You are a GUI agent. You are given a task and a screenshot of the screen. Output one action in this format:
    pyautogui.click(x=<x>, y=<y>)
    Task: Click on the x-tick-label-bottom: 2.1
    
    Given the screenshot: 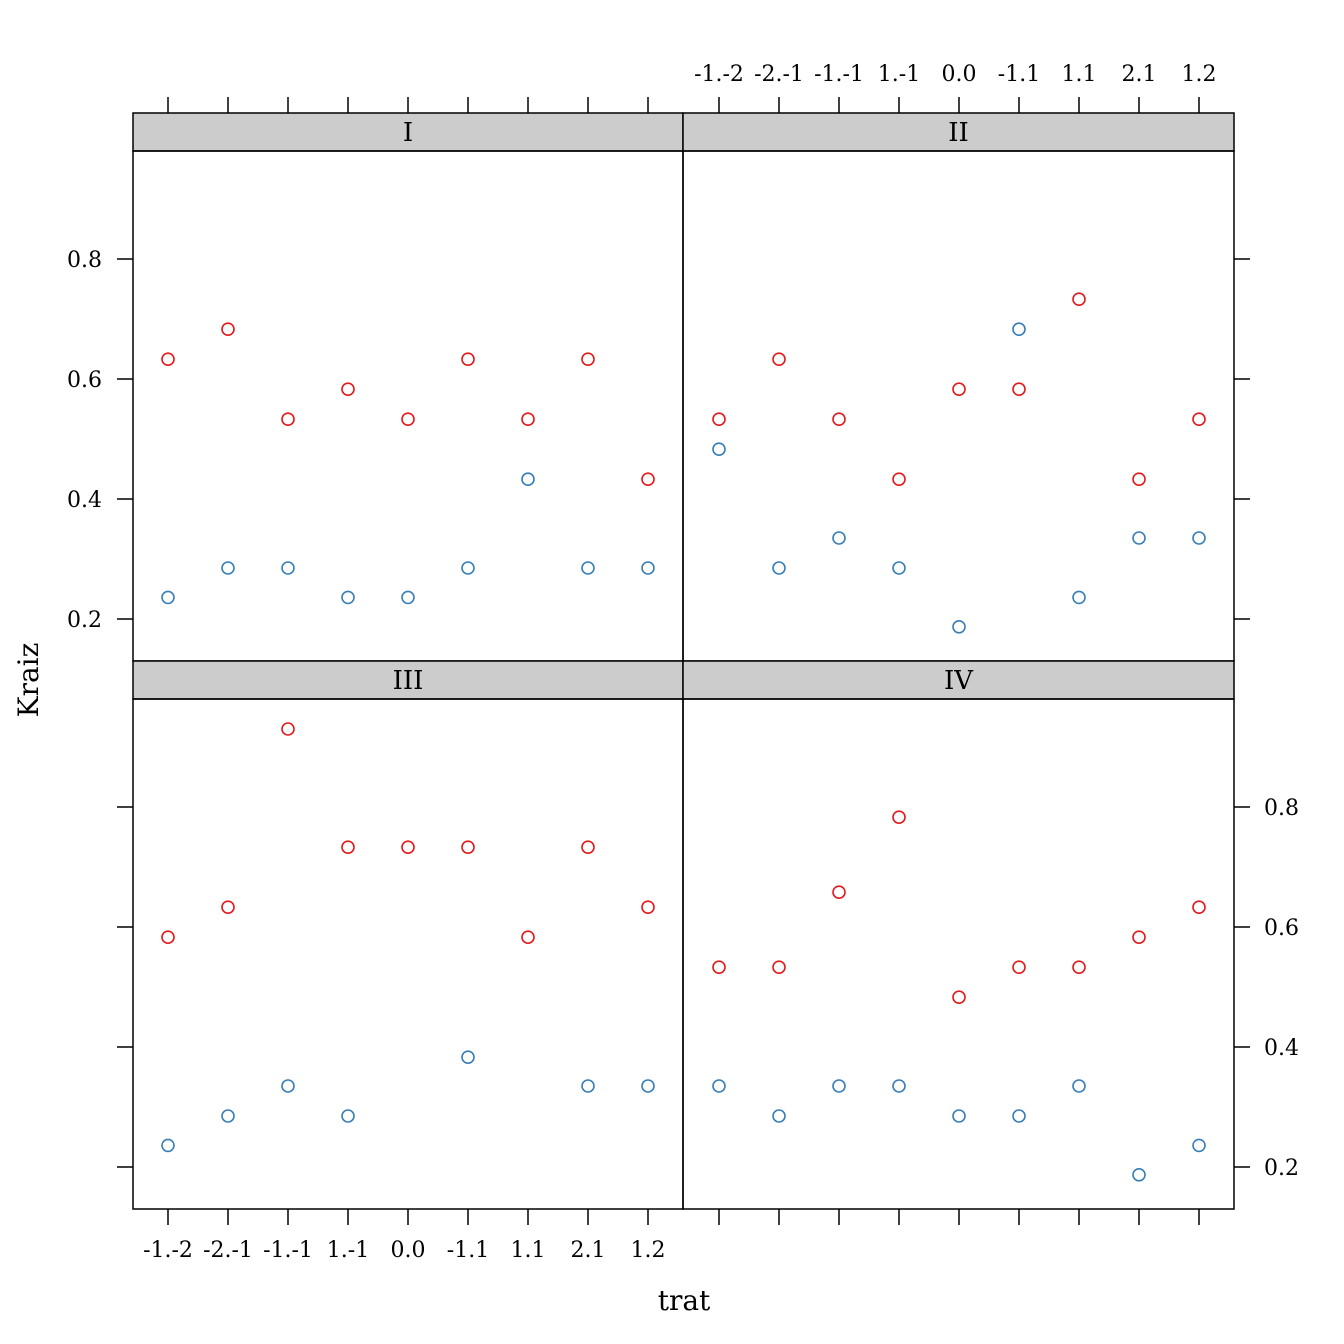 What is the action you would take?
    pyautogui.click(x=588, y=1250)
    